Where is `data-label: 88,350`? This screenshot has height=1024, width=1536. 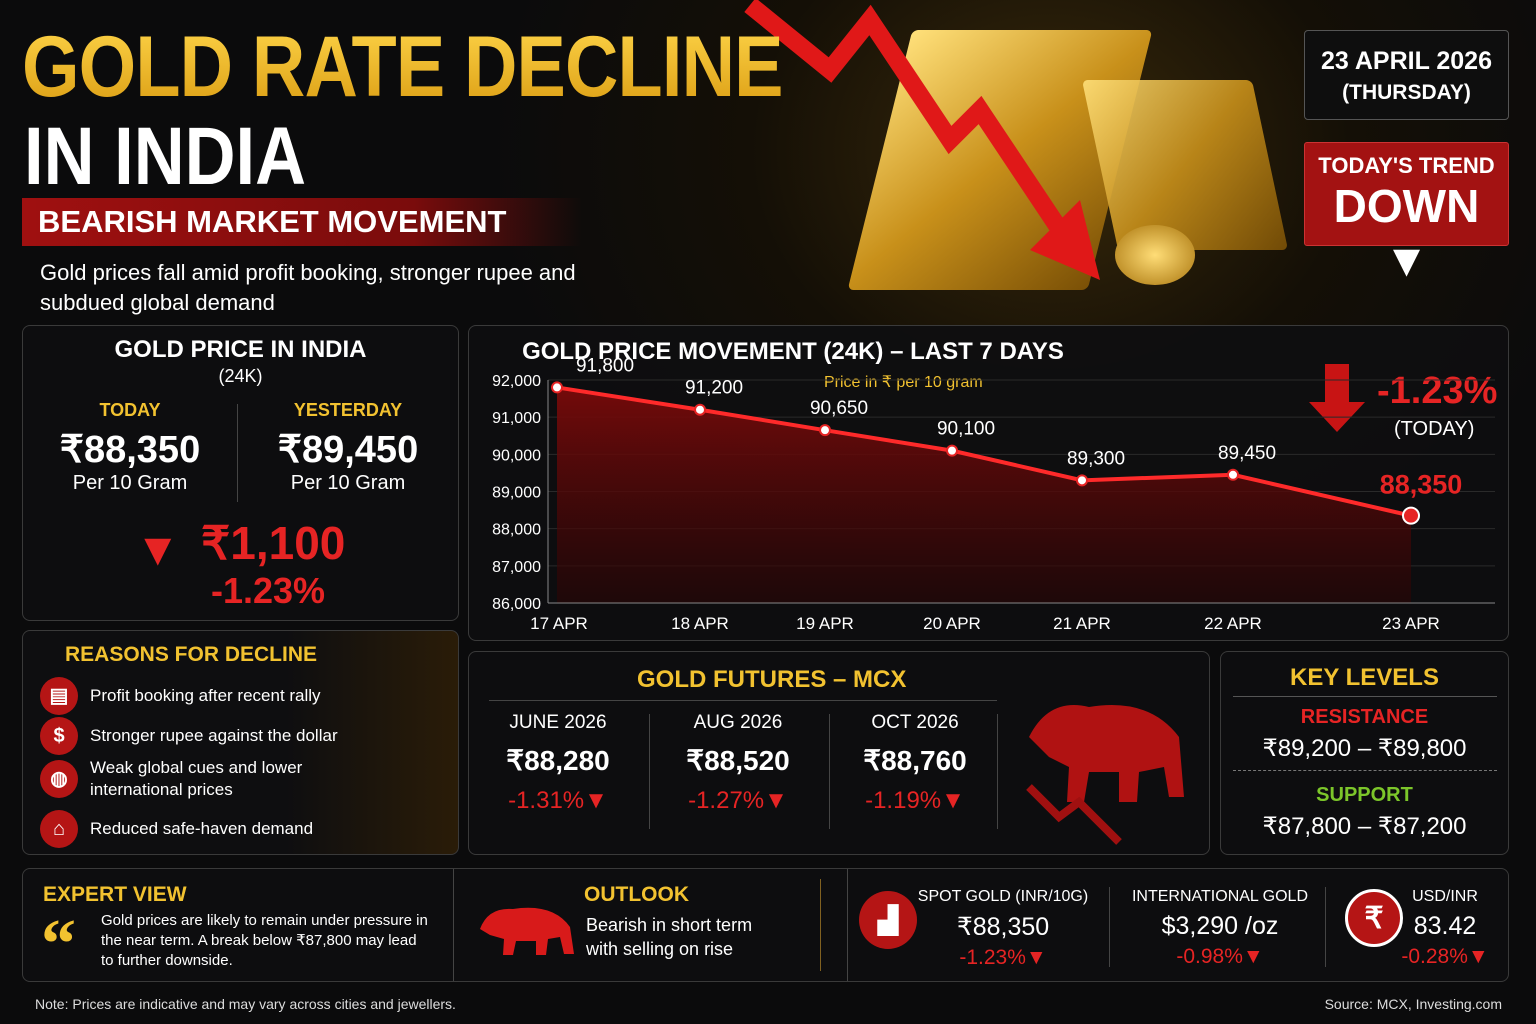 data-label: 88,350 is located at coordinates (1421, 485).